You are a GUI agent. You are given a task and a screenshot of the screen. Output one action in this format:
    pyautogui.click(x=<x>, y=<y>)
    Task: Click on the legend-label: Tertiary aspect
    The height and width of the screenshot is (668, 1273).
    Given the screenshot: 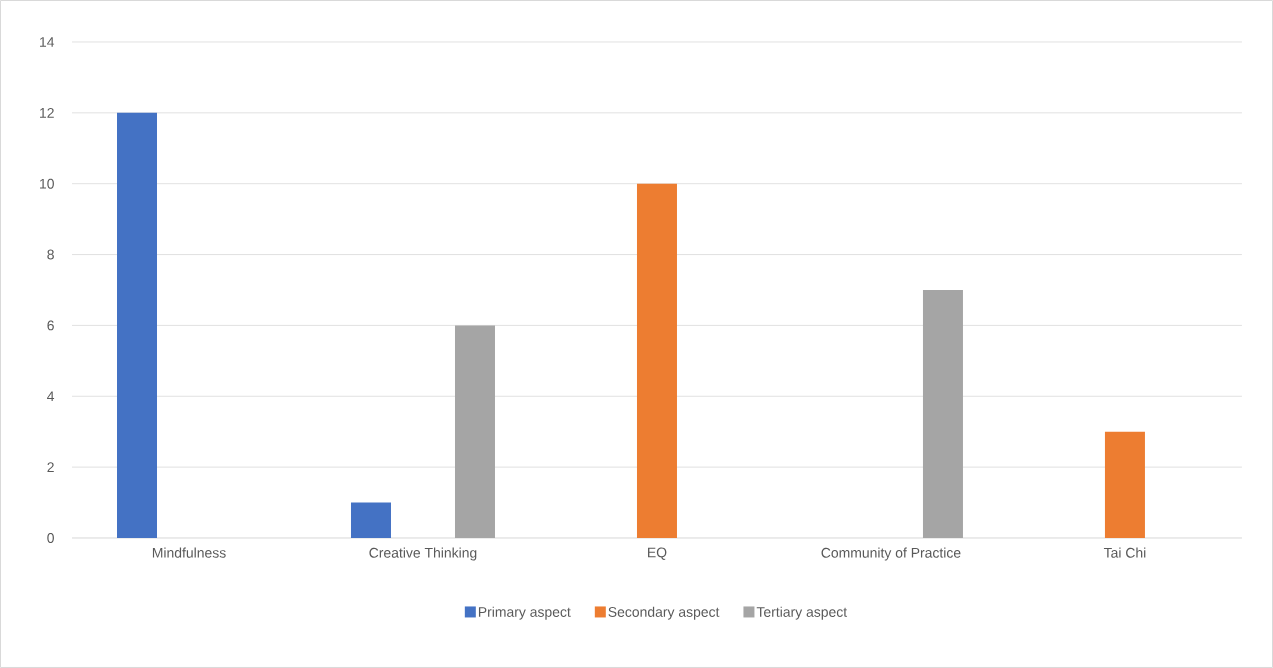 What is the action you would take?
    pyautogui.click(x=802, y=613)
    